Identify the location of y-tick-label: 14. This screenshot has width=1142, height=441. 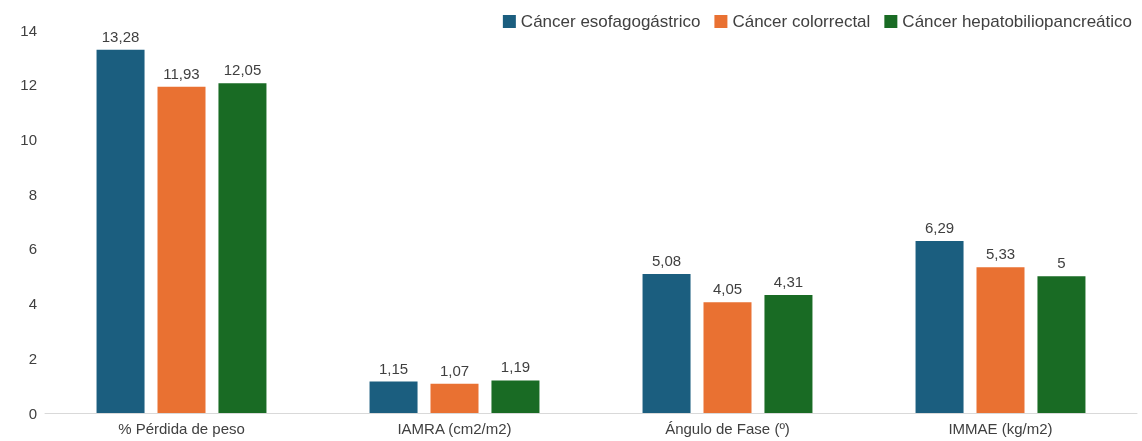
(28, 30).